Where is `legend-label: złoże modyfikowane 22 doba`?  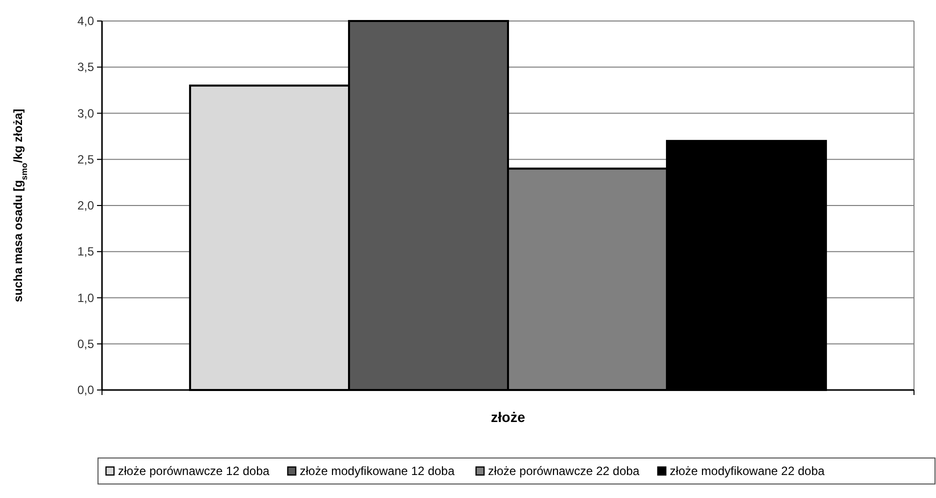 legend-label: złoże modyfikowane 22 doba is located at coordinates (747, 471).